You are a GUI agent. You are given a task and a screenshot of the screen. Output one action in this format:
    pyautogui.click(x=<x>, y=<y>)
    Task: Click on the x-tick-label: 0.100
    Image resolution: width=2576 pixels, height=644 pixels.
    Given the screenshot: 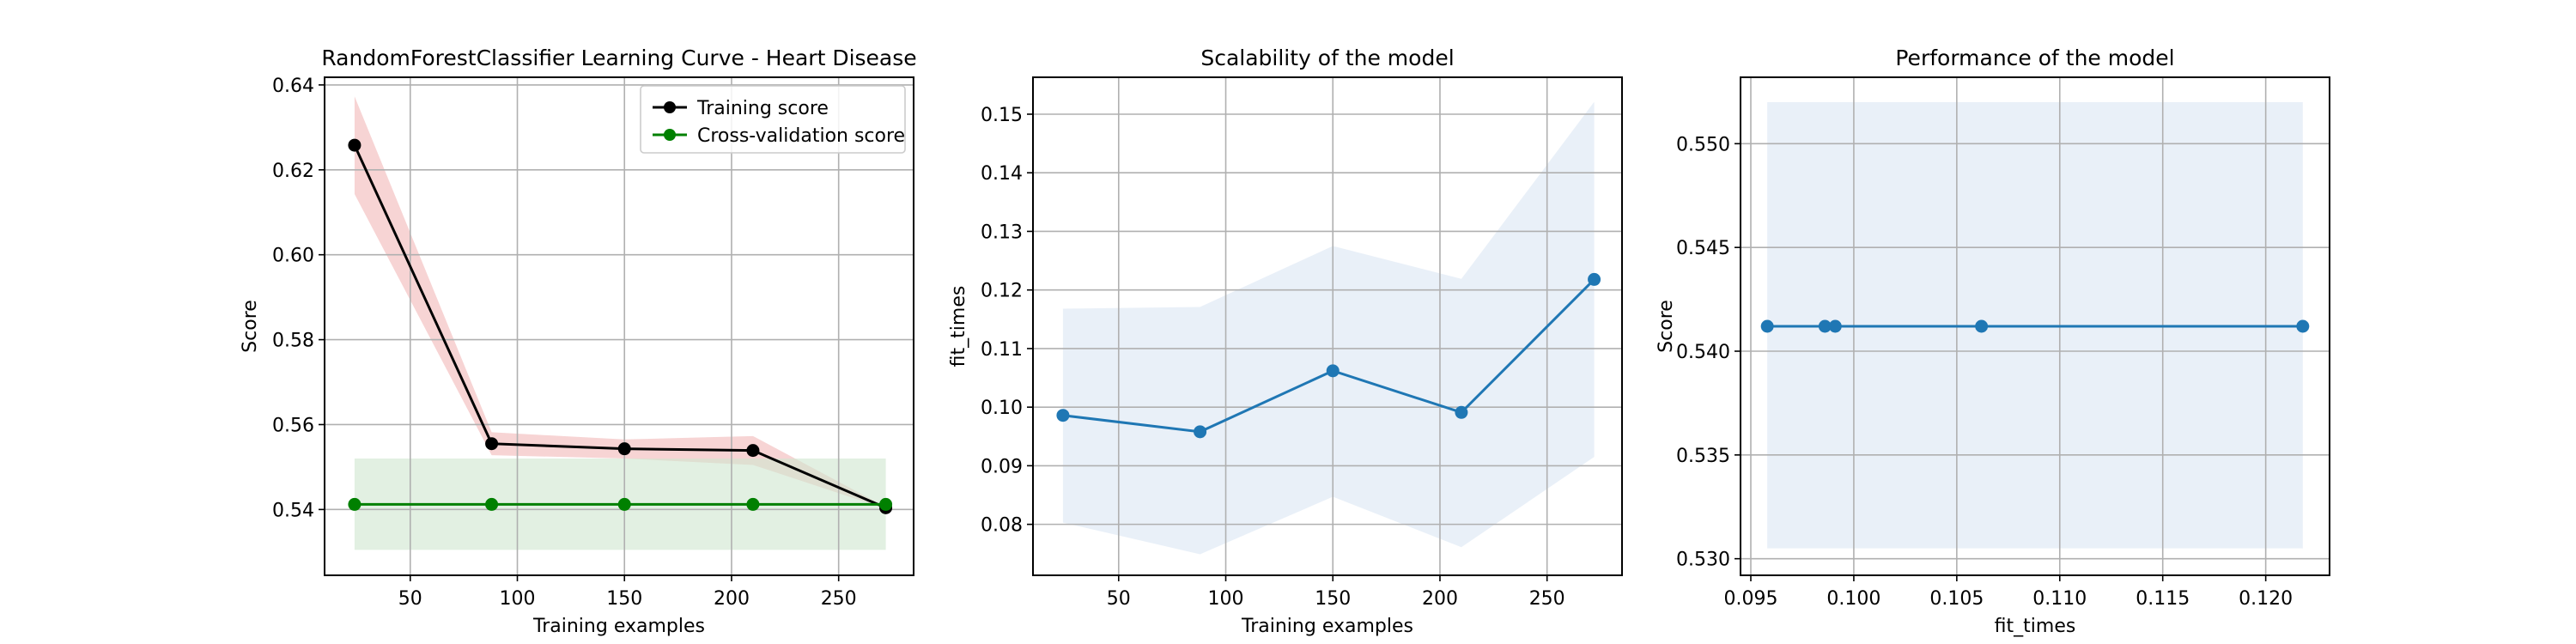 What is the action you would take?
    pyautogui.click(x=1853, y=599)
    